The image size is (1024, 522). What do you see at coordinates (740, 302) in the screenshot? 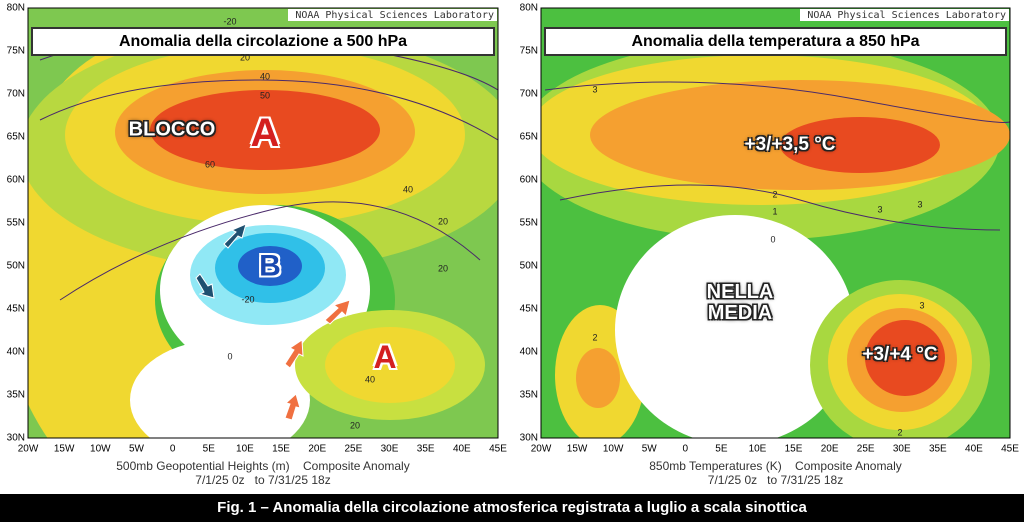
I see `annotation: NELLA MEDIA` at bounding box center [740, 302].